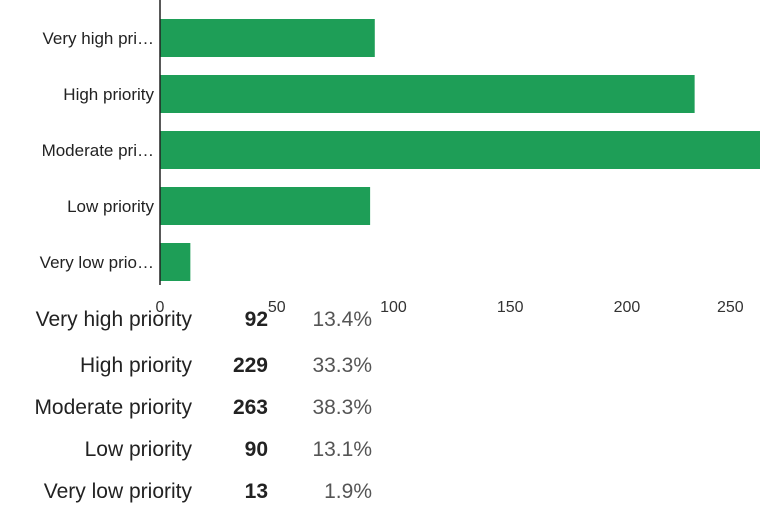 This screenshot has height=508, width=760. What do you see at coordinates (342, 319) in the screenshot?
I see `summary-row-percent: 13.4%` at bounding box center [342, 319].